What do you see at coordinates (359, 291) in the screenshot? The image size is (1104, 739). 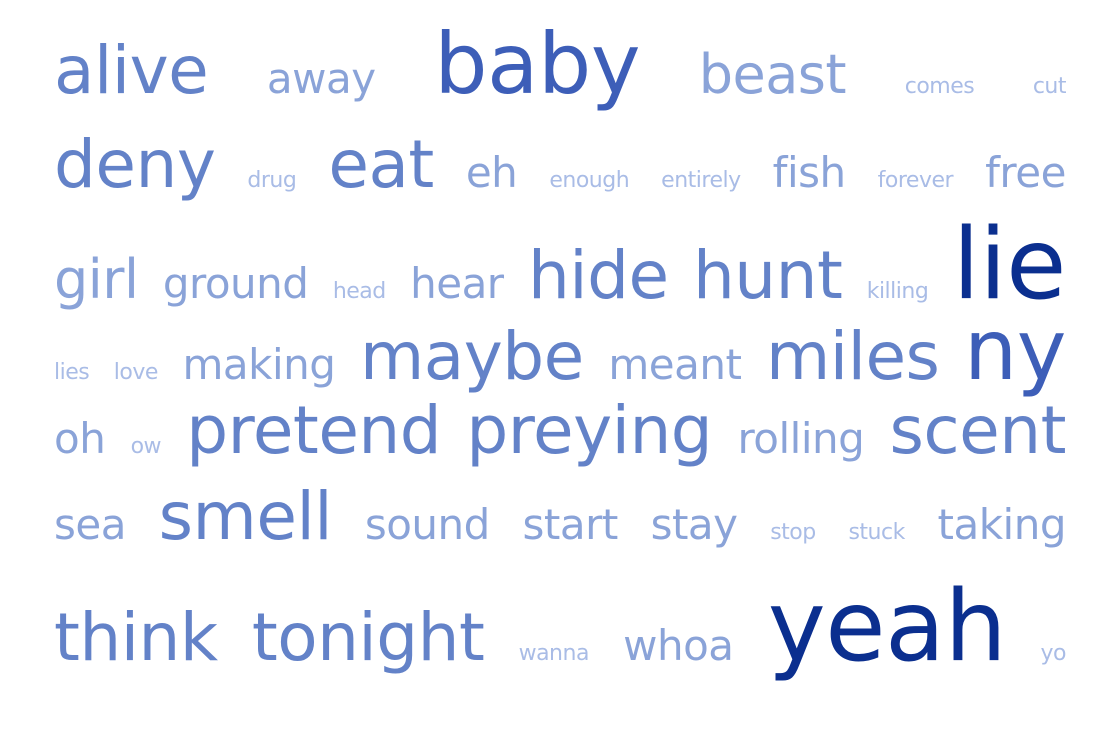 I see `cloud-word: head` at bounding box center [359, 291].